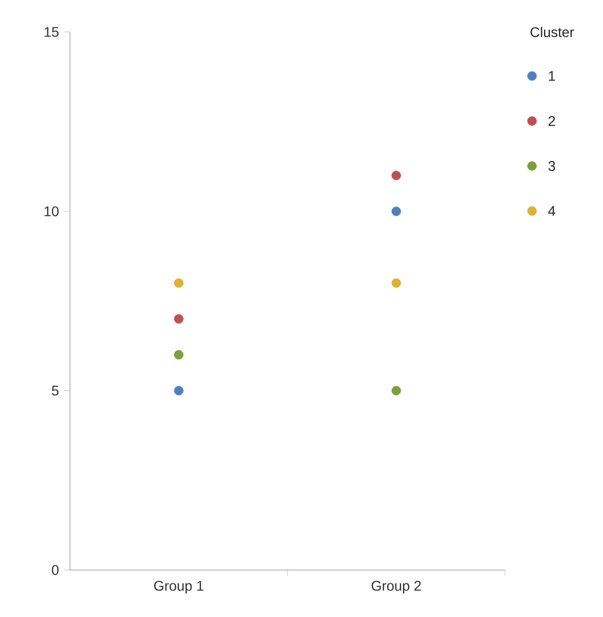  Describe the element at coordinates (552, 211) in the screenshot. I see `legend-label: 4` at that location.